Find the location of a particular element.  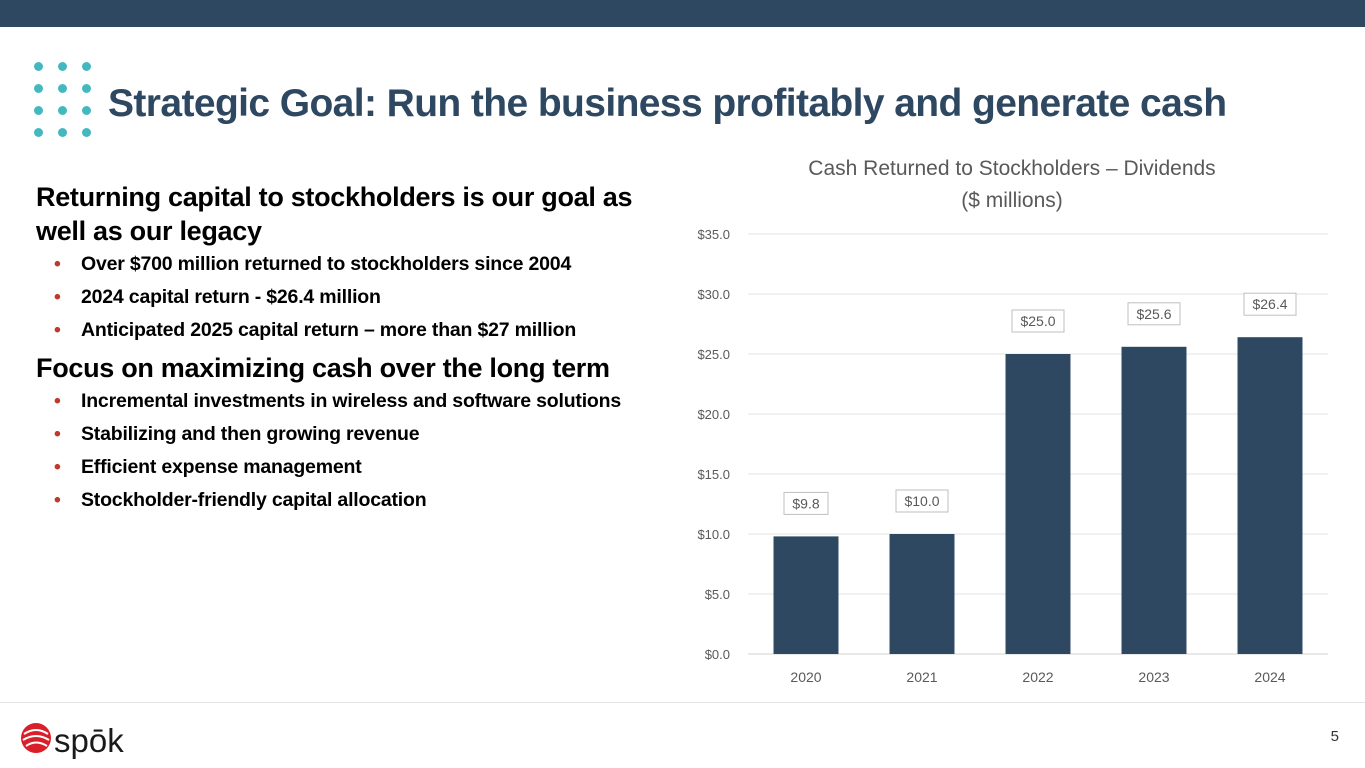

y-tick-label: $20.0 is located at coordinates (713, 414).